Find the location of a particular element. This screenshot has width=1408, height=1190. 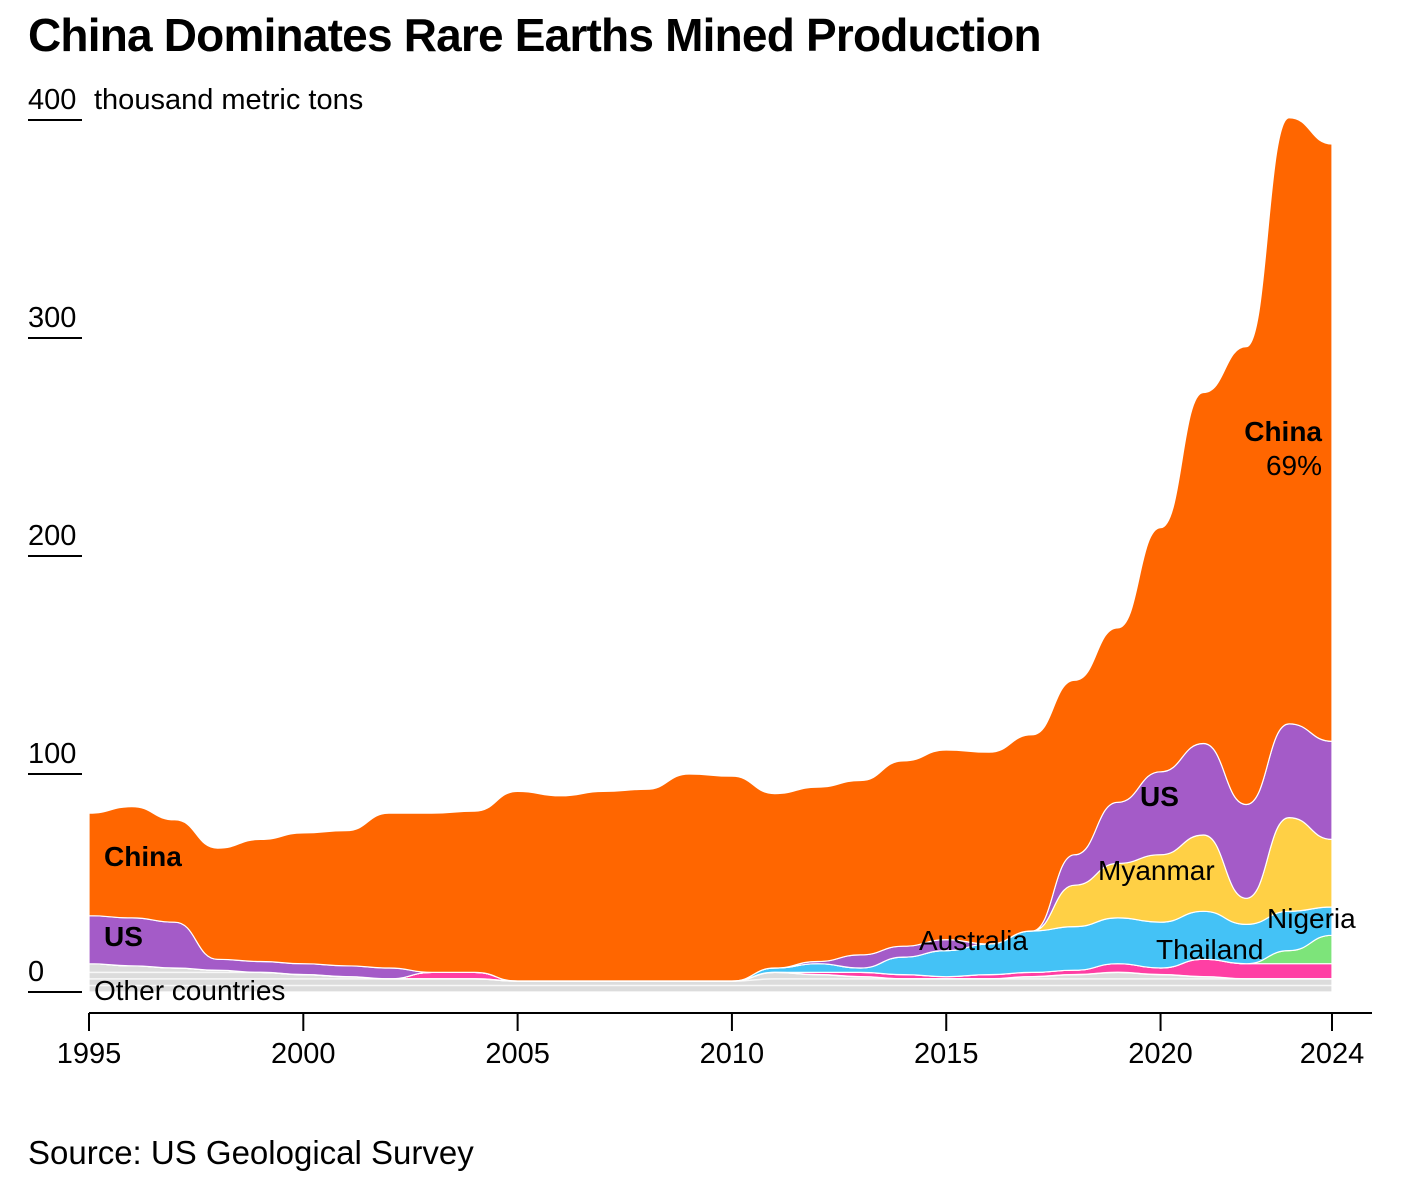

series-label-australia: Australia is located at coordinates (973, 940).